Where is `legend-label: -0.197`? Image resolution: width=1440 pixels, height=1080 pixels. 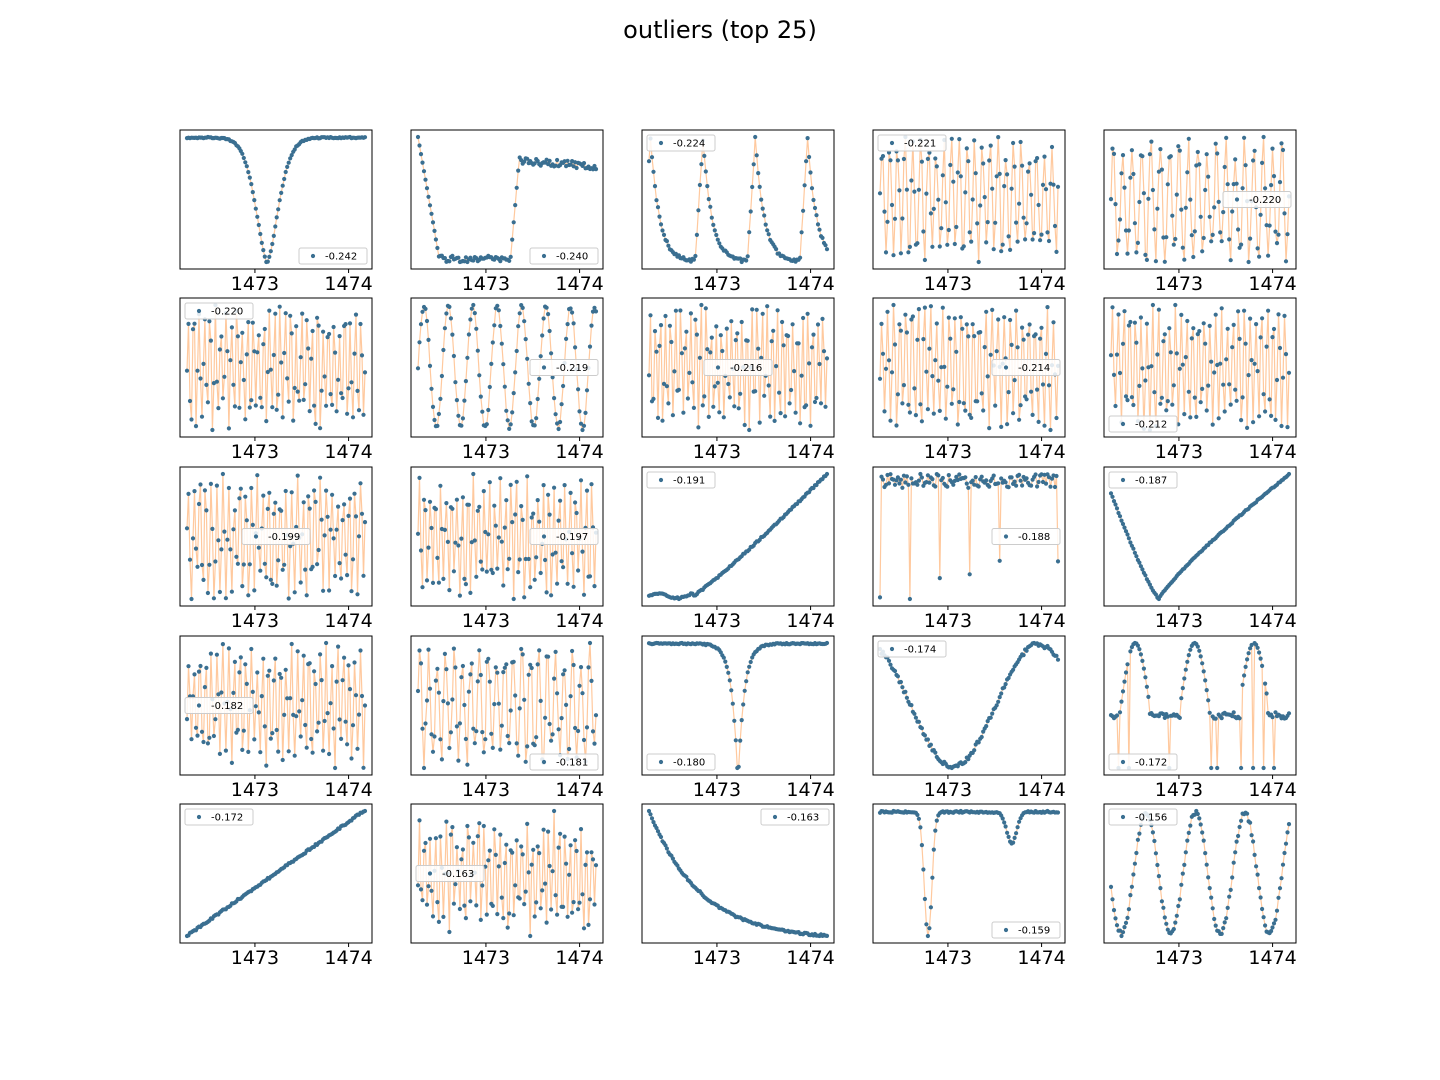
legend-label: -0.197 is located at coordinates (572, 537).